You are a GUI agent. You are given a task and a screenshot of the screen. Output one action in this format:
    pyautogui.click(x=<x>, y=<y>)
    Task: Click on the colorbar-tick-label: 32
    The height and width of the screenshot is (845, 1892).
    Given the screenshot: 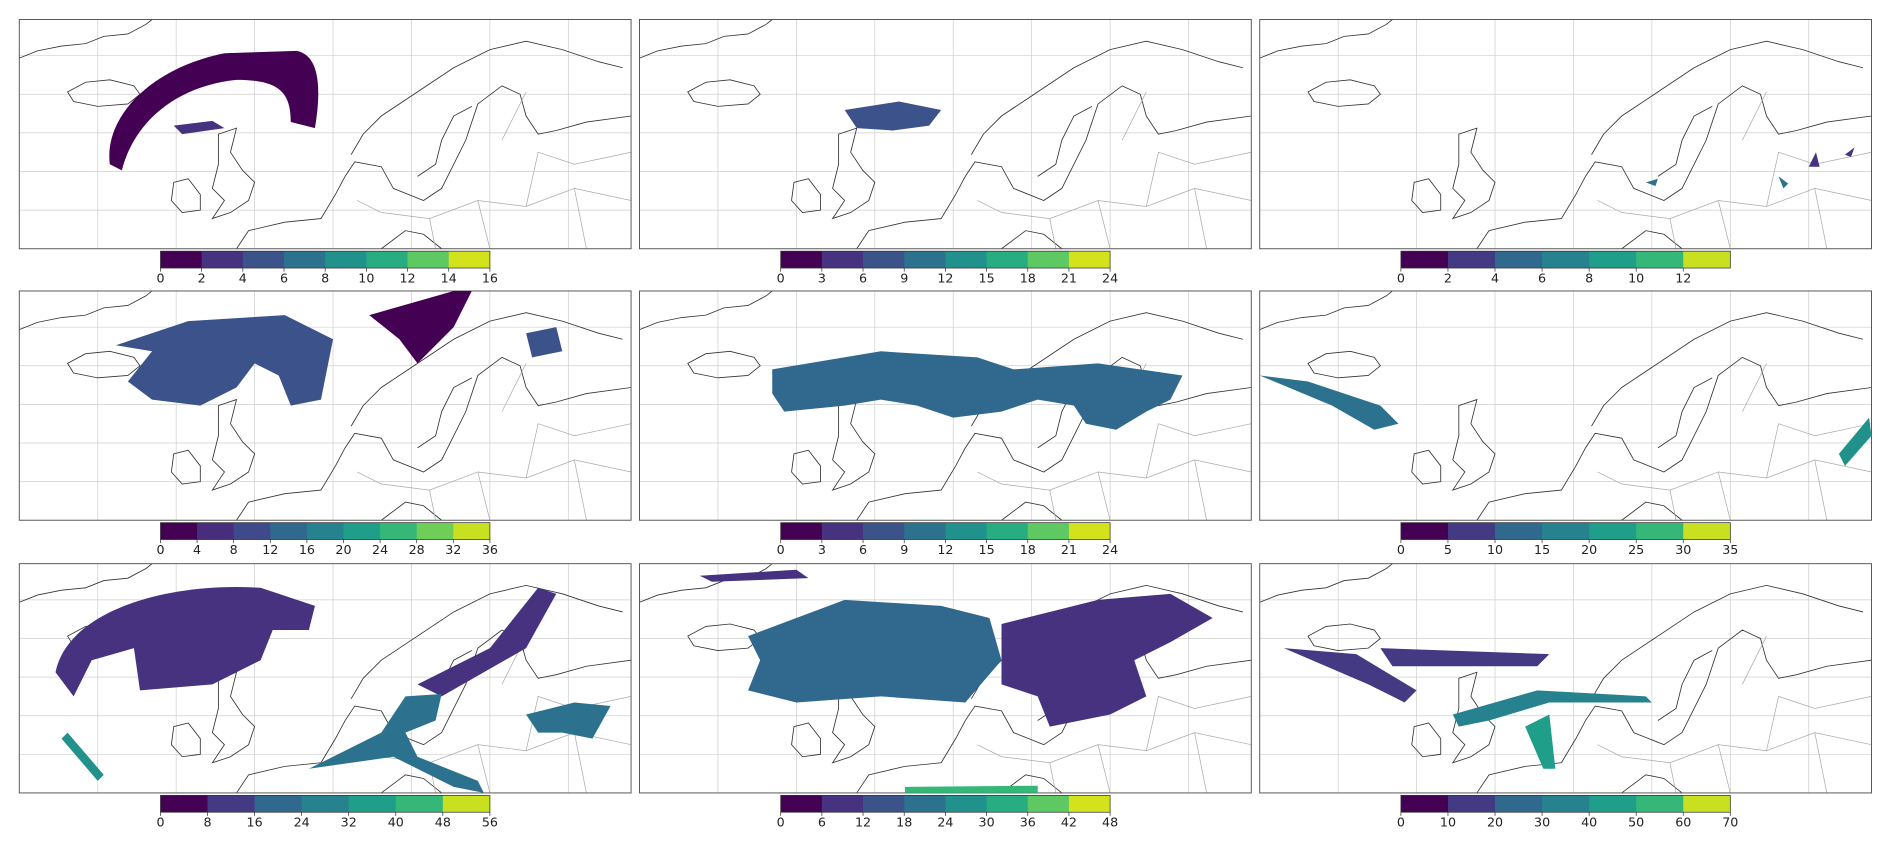 What is the action you would take?
    pyautogui.click(x=453, y=549)
    